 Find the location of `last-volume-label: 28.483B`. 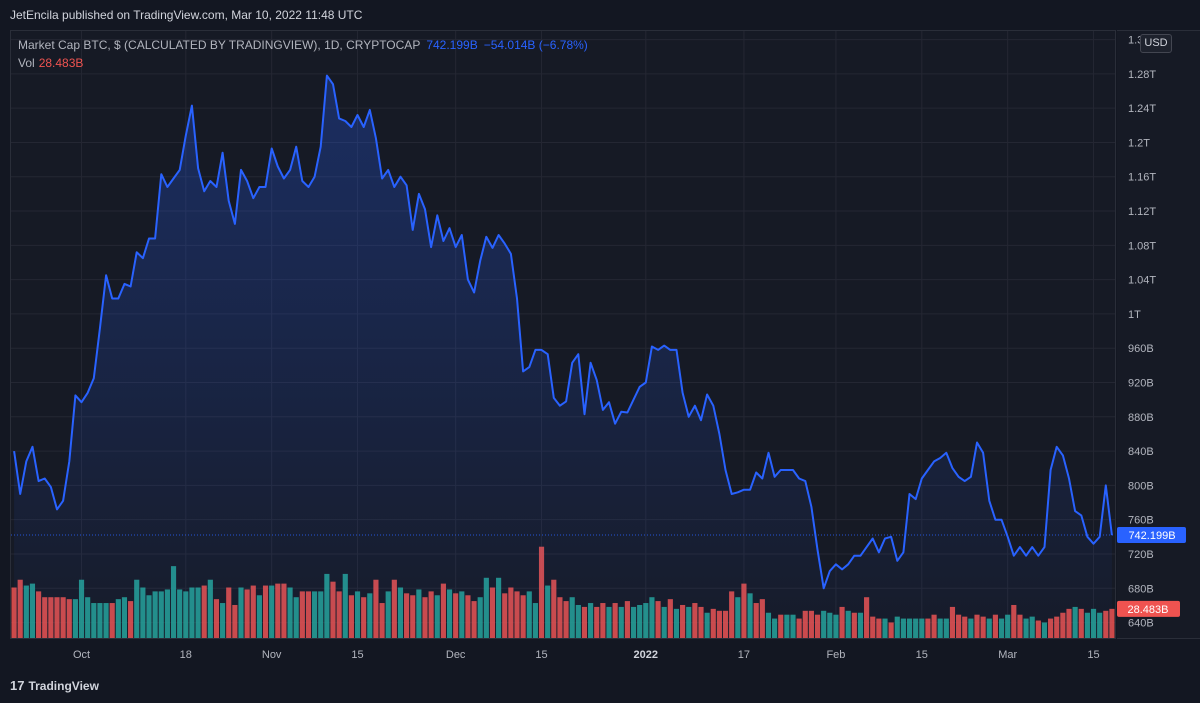

last-volume-label: 28.483B is located at coordinates (1148, 610).